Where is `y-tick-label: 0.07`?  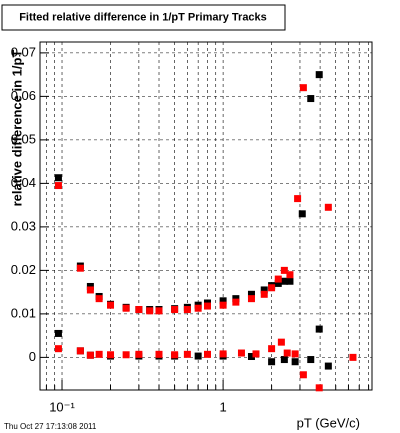
y-tick-label: 0.07 is located at coordinates (23, 51).